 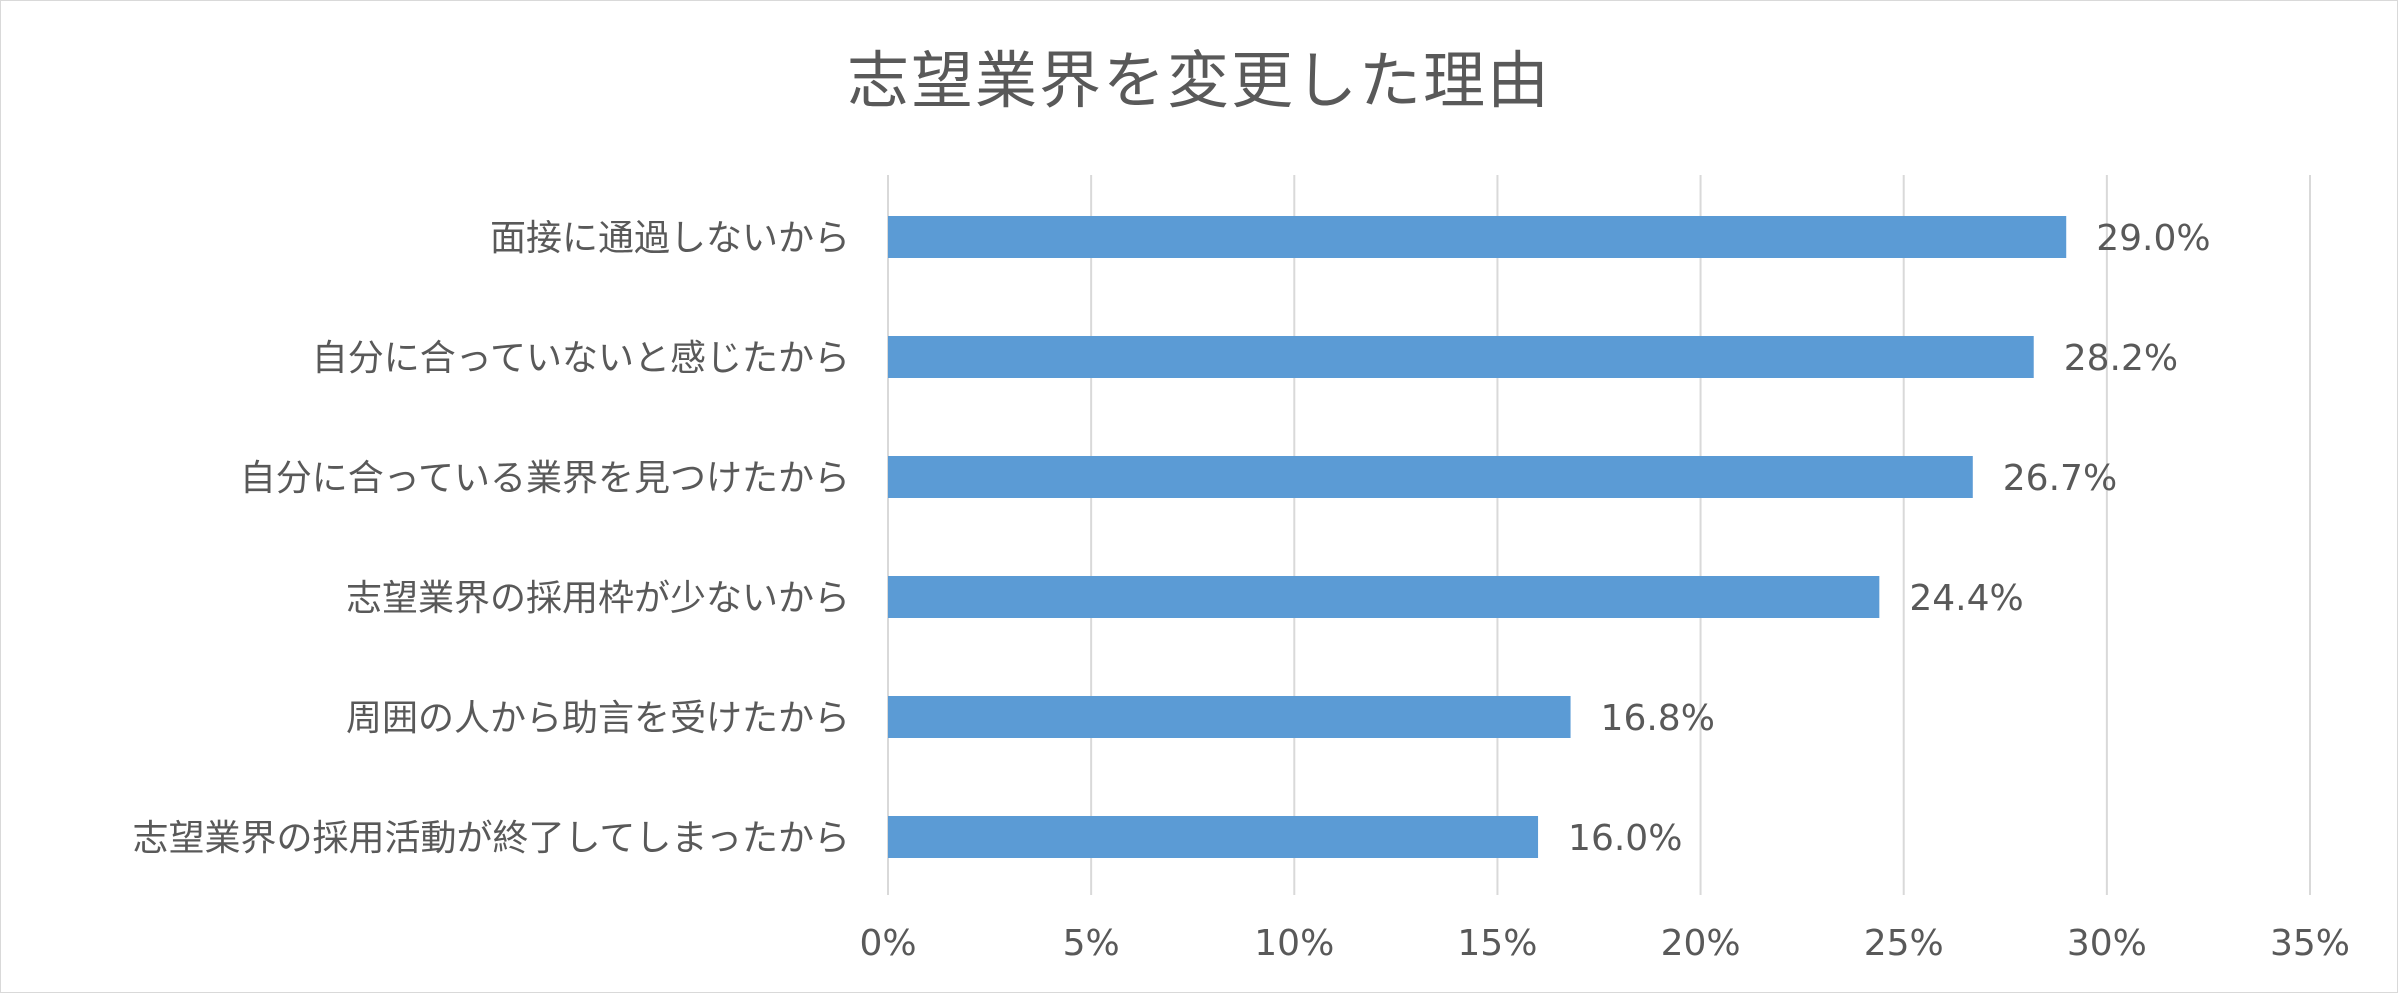 What do you see at coordinates (2107, 943) in the screenshot?
I see `x-tick-label: 30%` at bounding box center [2107, 943].